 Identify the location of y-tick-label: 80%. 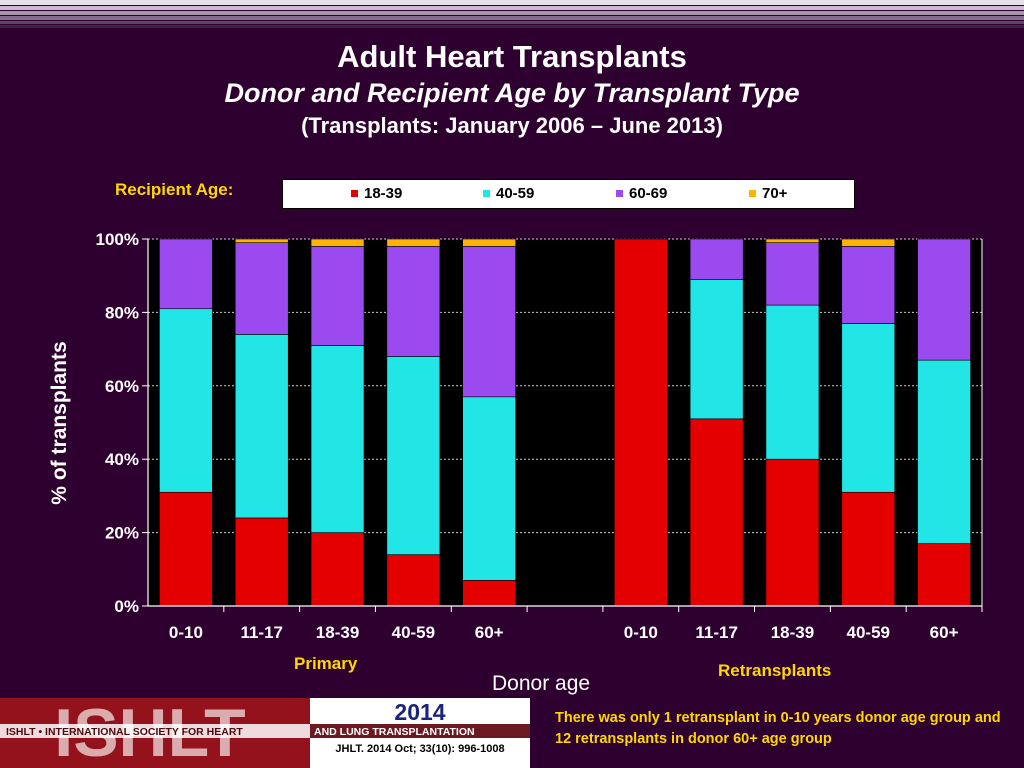
(122, 312).